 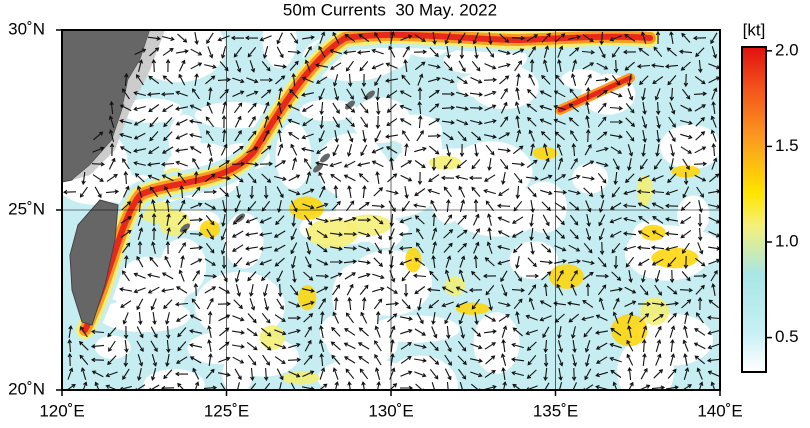 I want to click on colorbar-tick-label: 1.5, so click(x=787, y=145).